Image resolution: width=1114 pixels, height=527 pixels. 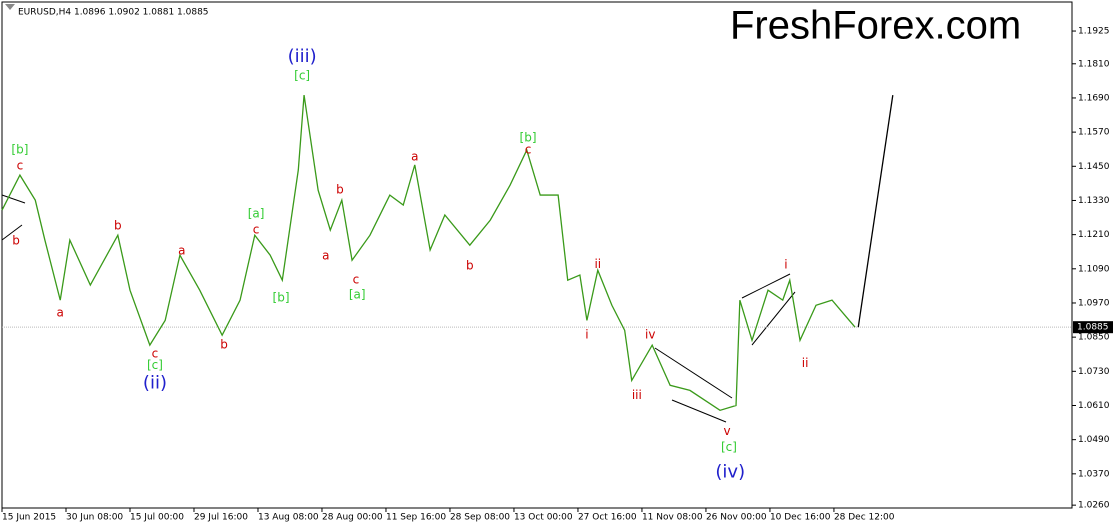 What do you see at coordinates (672, 518) in the screenshot?
I see `x-tick-label: 11 Nov 08:00` at bounding box center [672, 518].